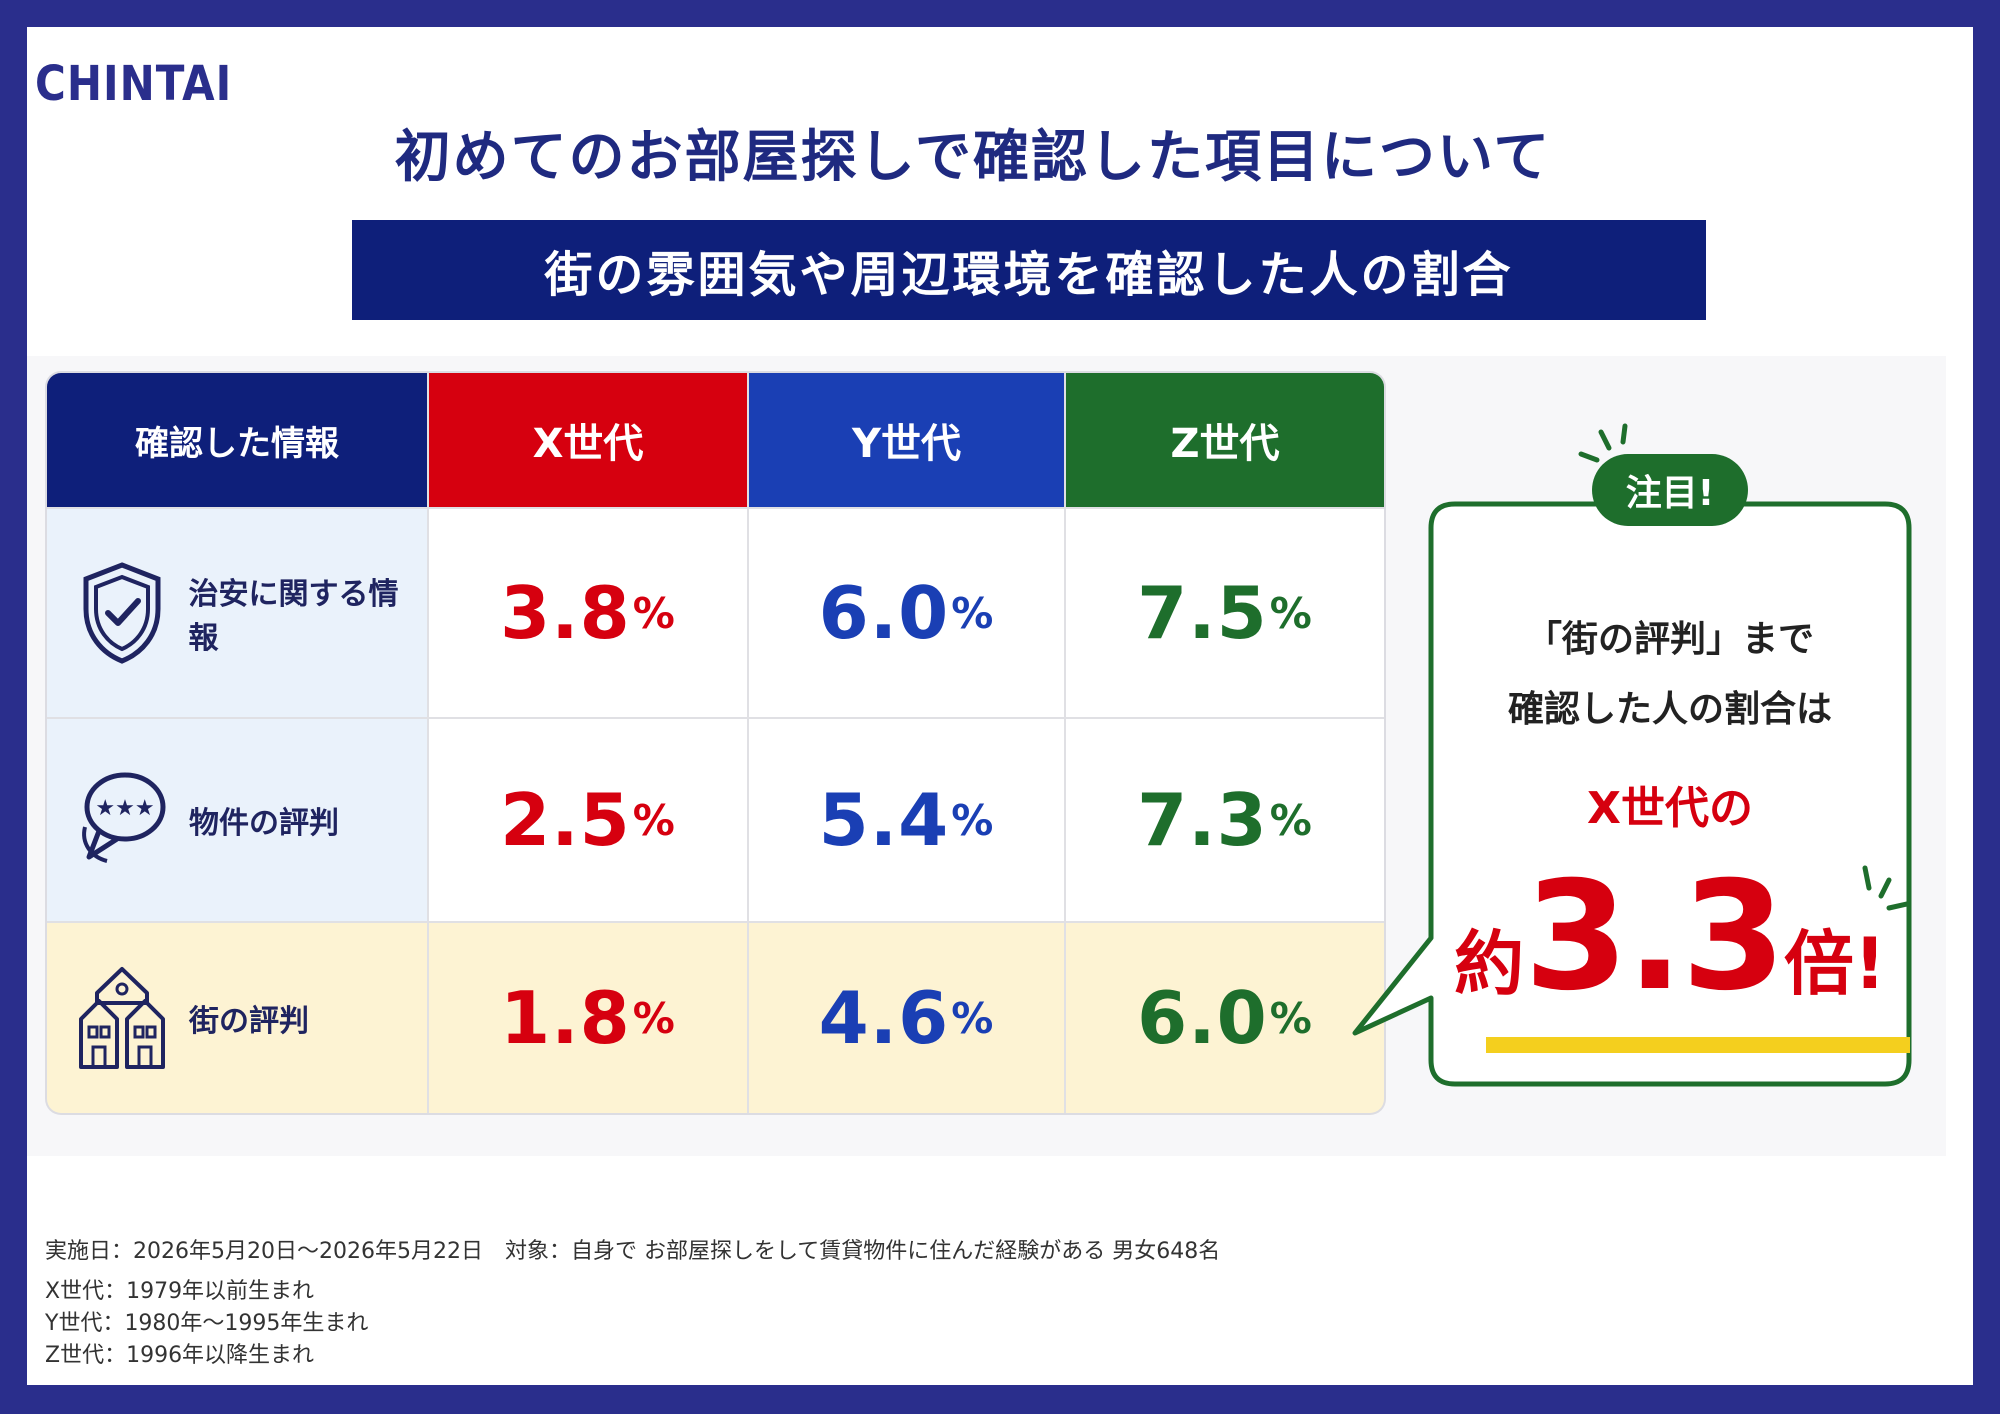 Image resolution: width=2000 pixels, height=1414 pixels. I want to click on emphasis-lines-right-icon, so click(1886, 888).